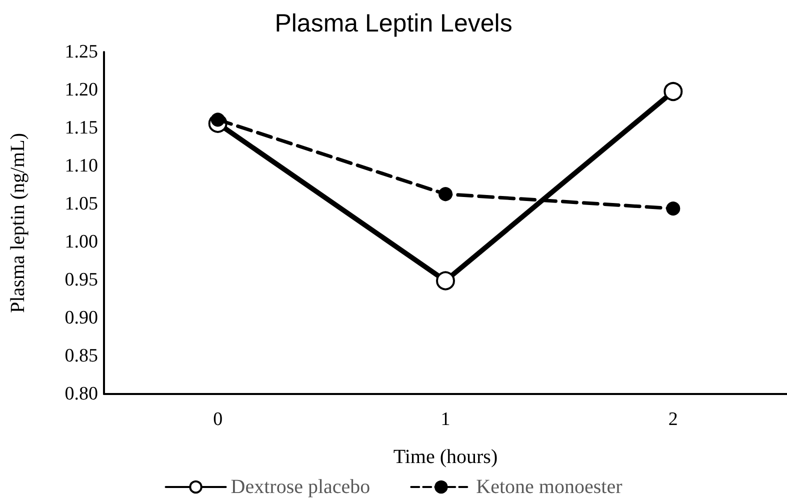 The width and height of the screenshot is (787, 504). Describe the element at coordinates (445, 457) in the screenshot. I see `x-axis-title: Time (hours)` at that location.